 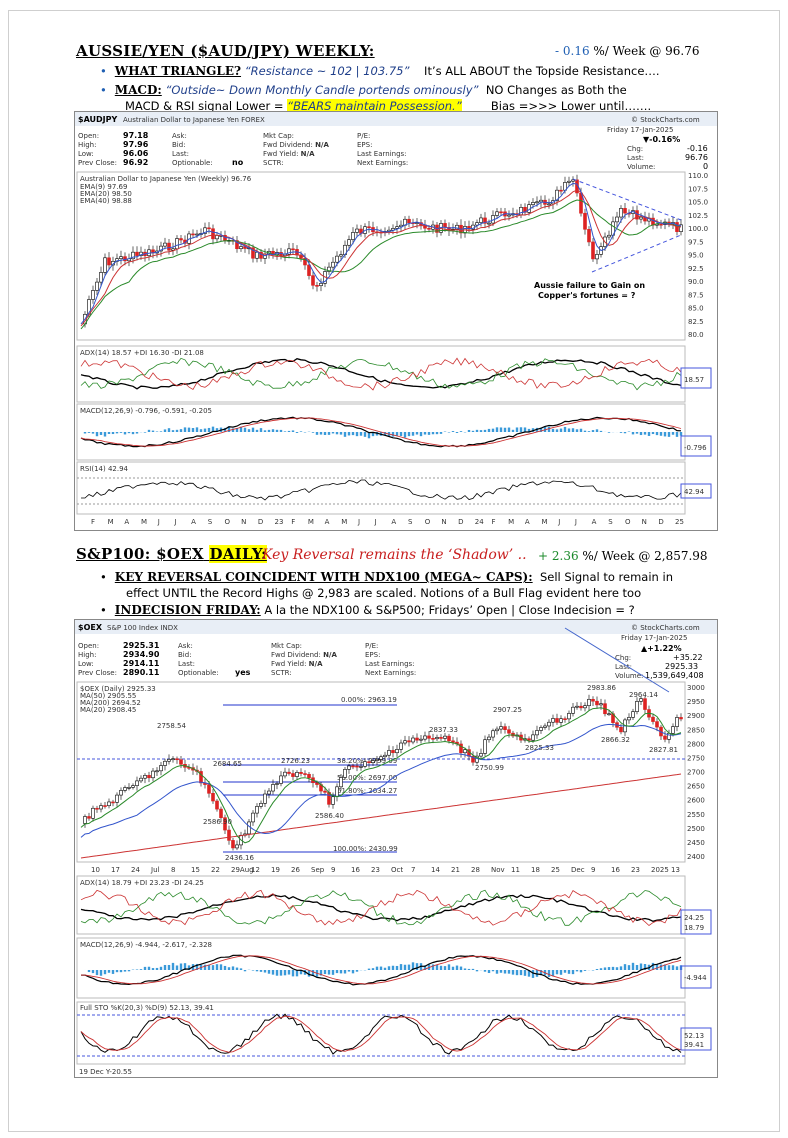 I want to click on svg-text: P/E:, so click(x=363, y=136).